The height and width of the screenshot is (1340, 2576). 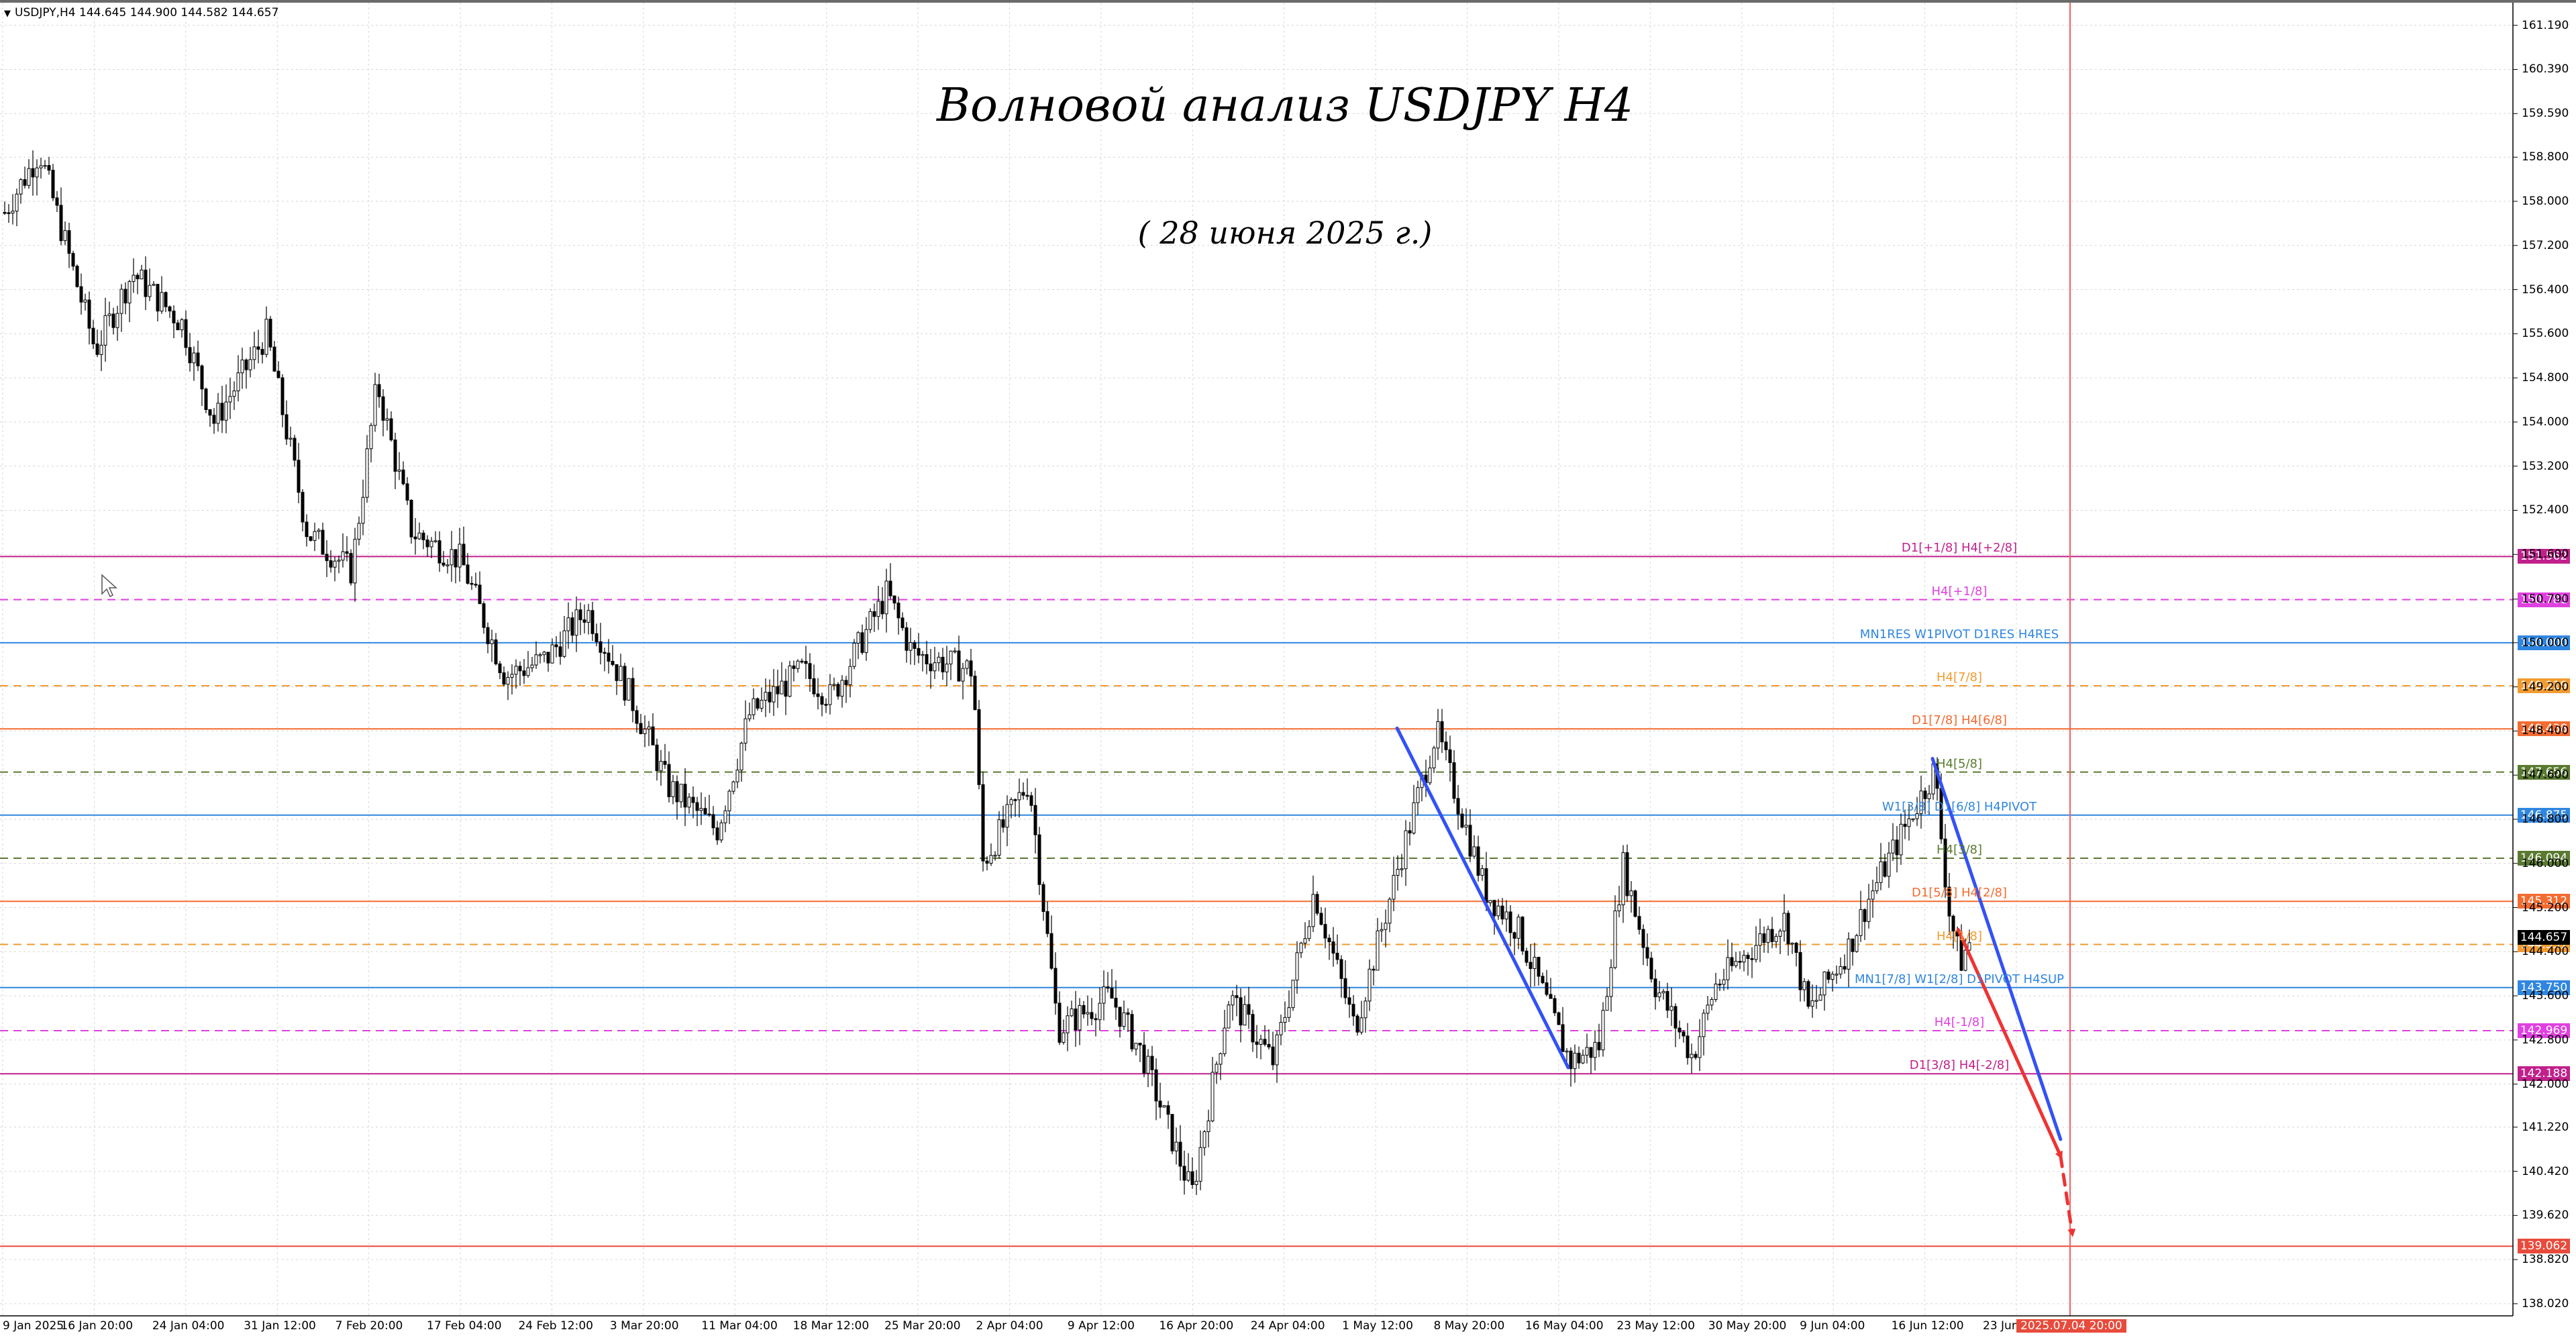 What do you see at coordinates (2545, 819) in the screenshot?
I see `price-scale-label: 146.800` at bounding box center [2545, 819].